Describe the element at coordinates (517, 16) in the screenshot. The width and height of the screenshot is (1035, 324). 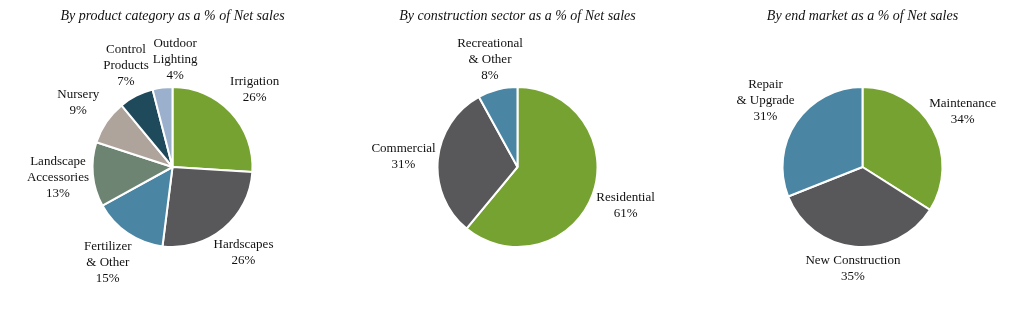
I see `chart-title: By construction sector as a % of Net sales` at that location.